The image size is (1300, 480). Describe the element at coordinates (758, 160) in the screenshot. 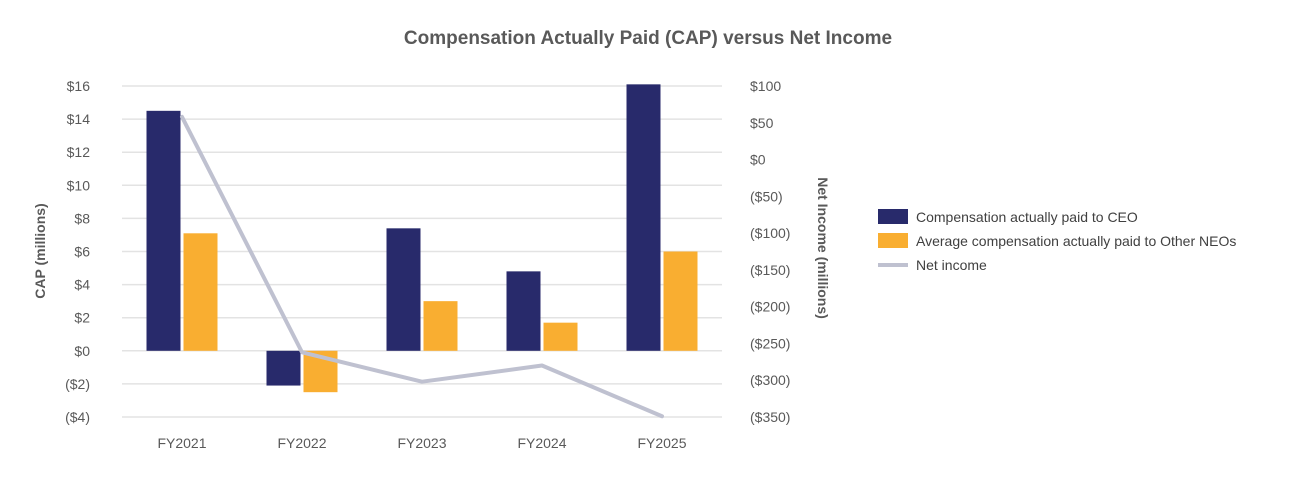

I see `right-tick-label: $0` at that location.